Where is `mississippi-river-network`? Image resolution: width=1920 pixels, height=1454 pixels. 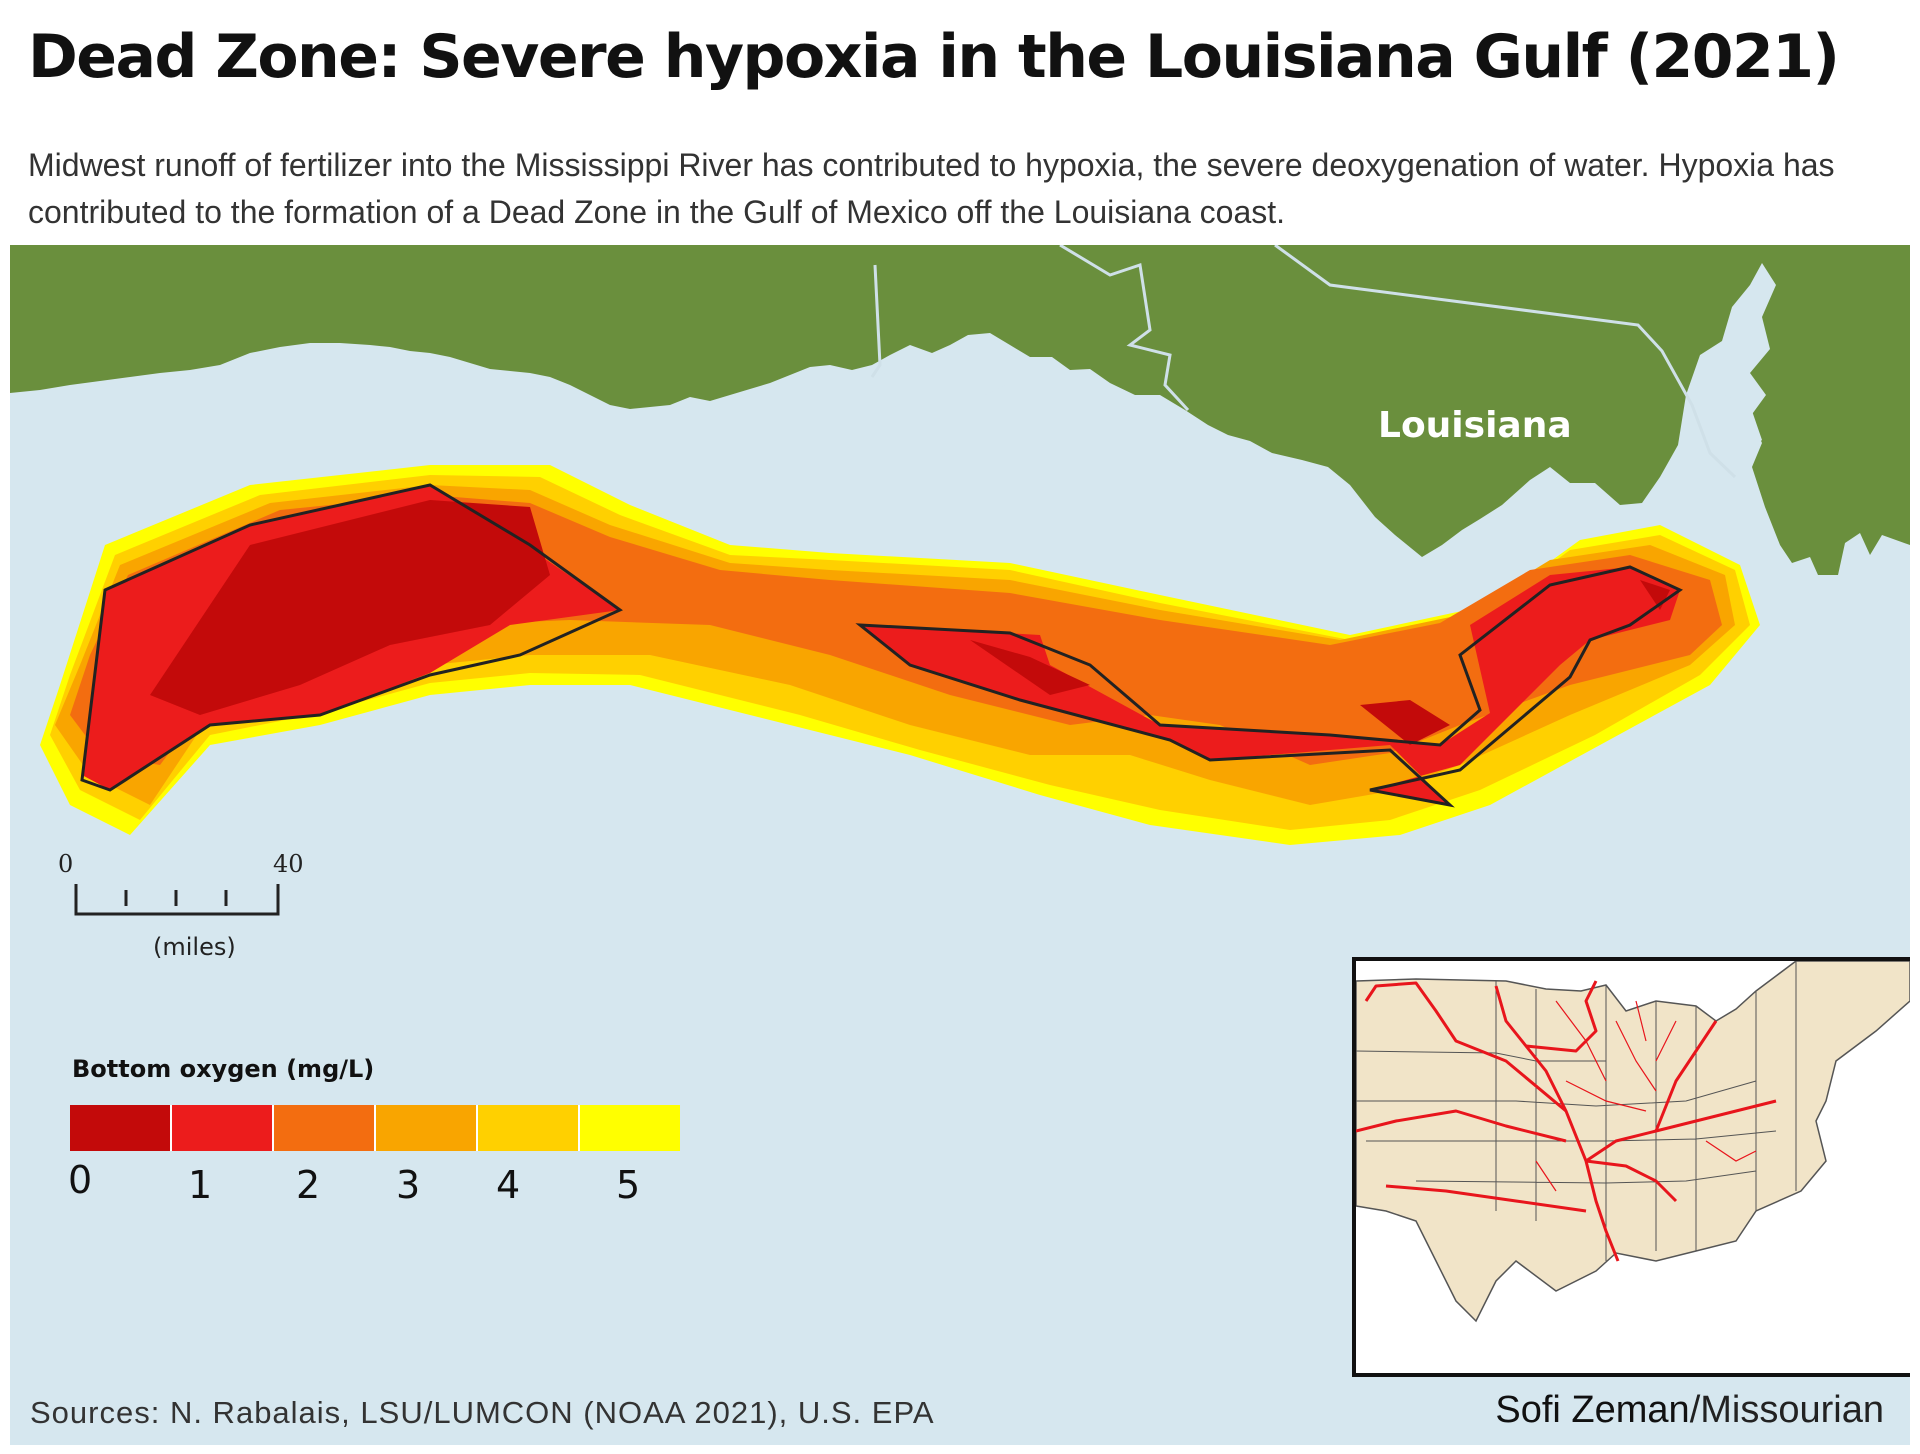 mississippi-river-network is located at coordinates (1566, 1121).